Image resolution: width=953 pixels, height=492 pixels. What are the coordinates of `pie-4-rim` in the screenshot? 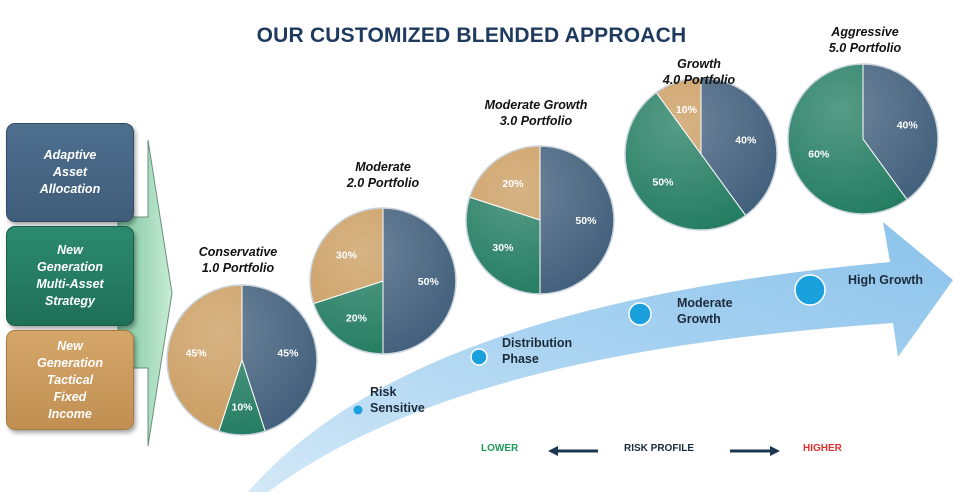 It's located at (701, 154).